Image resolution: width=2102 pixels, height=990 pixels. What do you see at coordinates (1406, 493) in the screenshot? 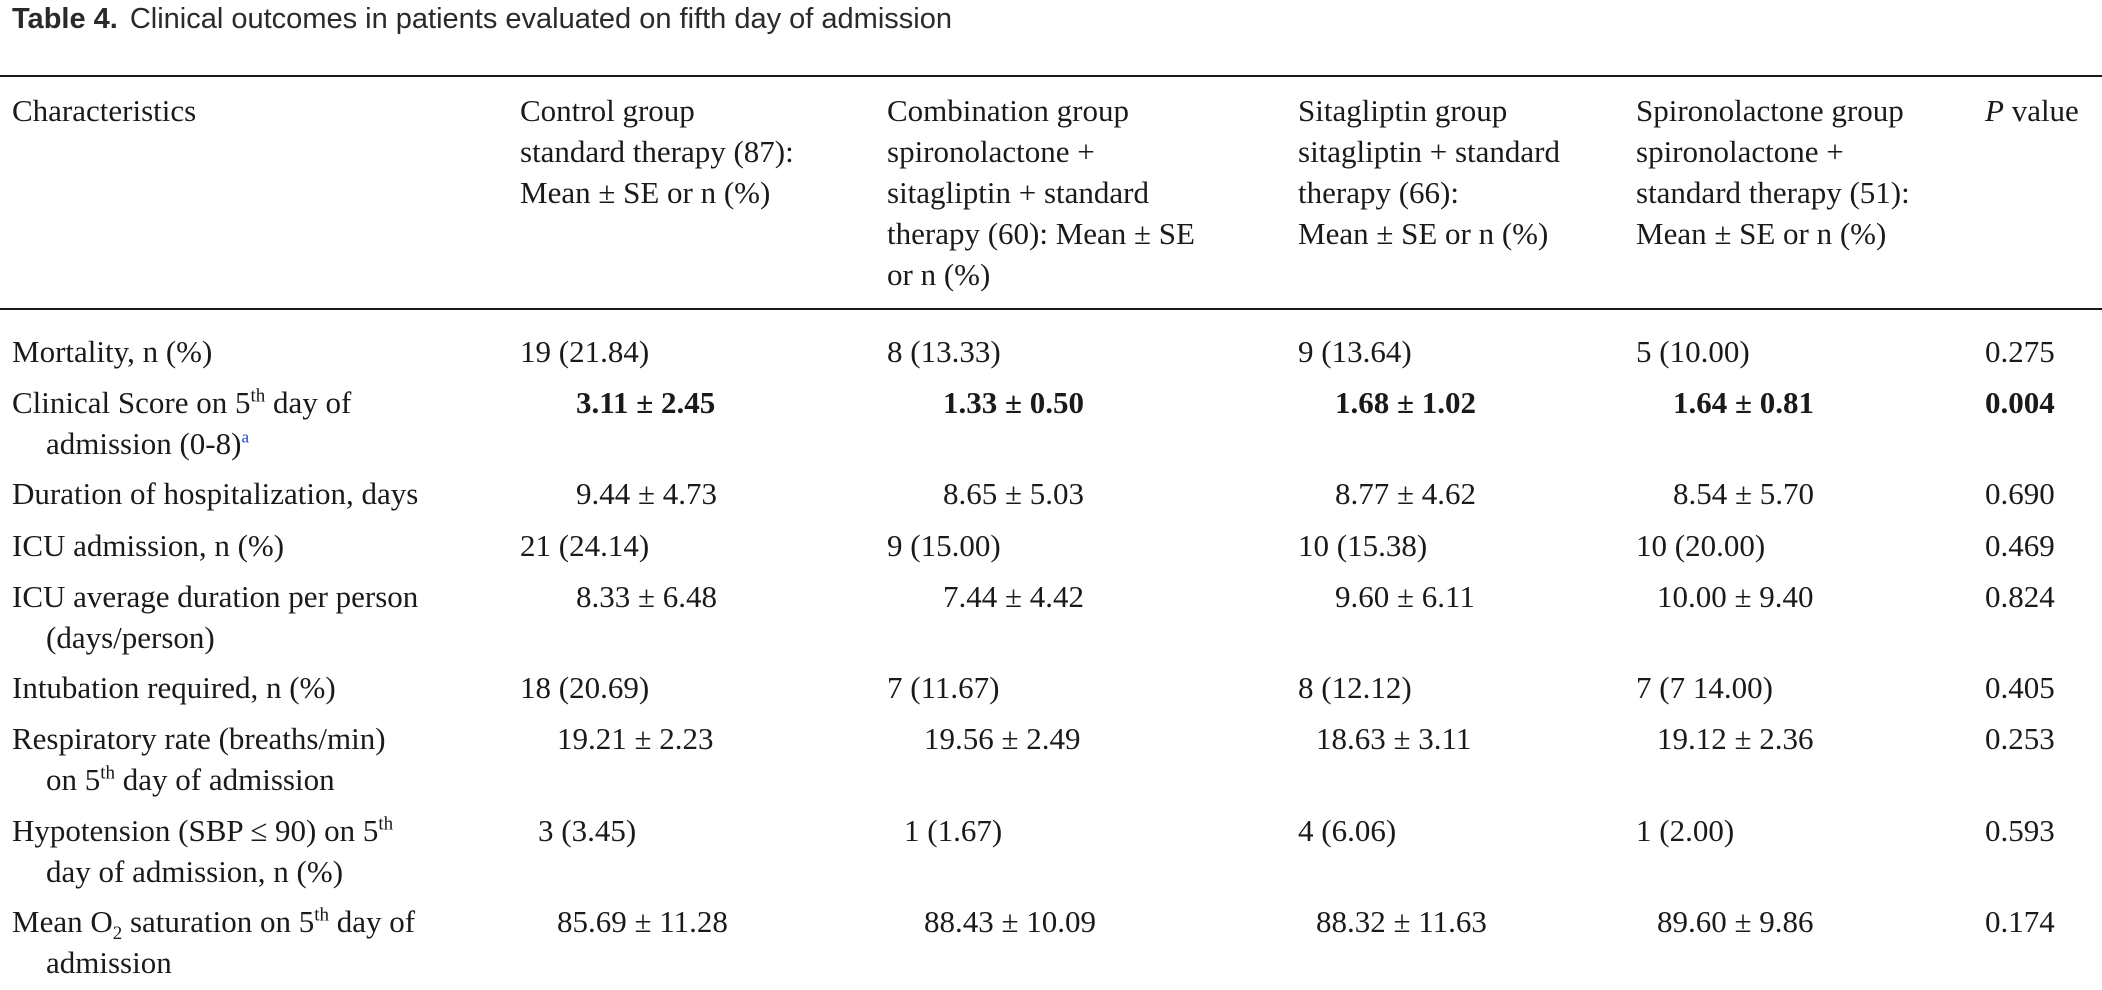
I see `cell-sitagliptin: 8.77 ± 4.62` at bounding box center [1406, 493].